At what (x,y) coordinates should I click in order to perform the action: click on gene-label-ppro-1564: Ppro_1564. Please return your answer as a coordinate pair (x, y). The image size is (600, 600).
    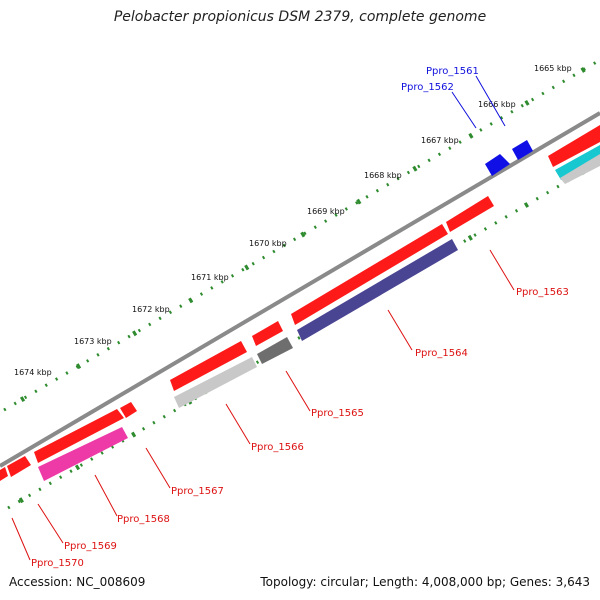
    Looking at the image, I should click on (441, 353).